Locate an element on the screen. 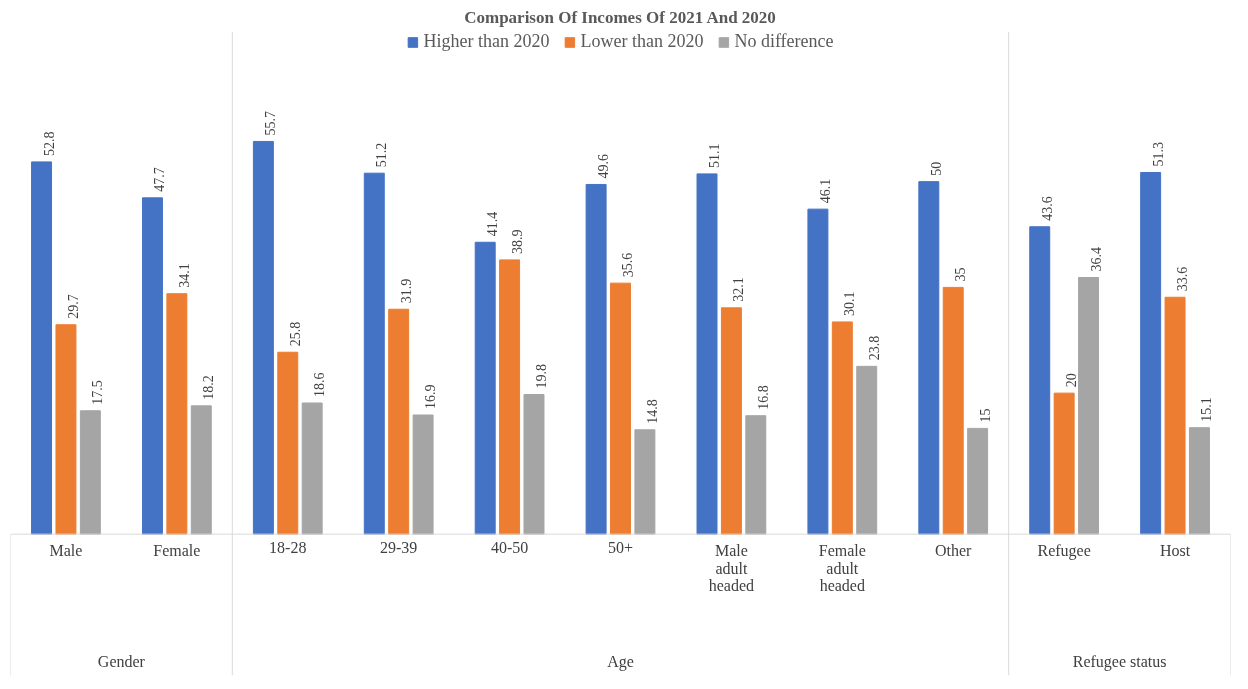 The width and height of the screenshot is (1248, 689). data-label: 41.4 is located at coordinates (493, 224).